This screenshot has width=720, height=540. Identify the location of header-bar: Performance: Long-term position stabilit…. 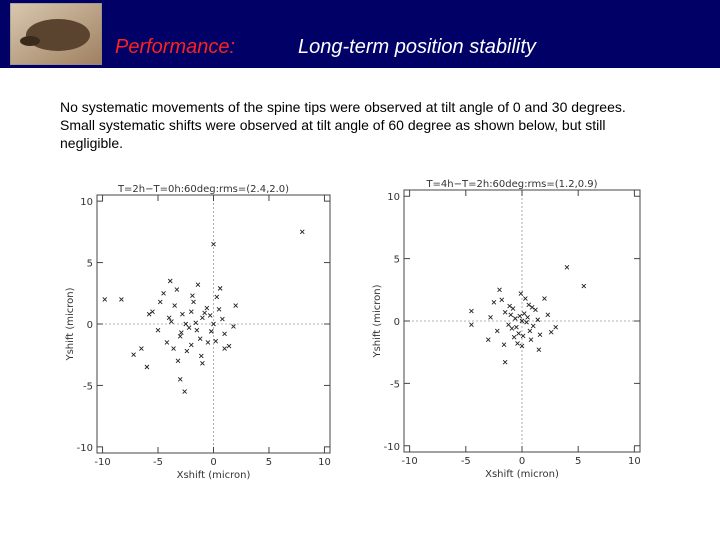
(360, 34).